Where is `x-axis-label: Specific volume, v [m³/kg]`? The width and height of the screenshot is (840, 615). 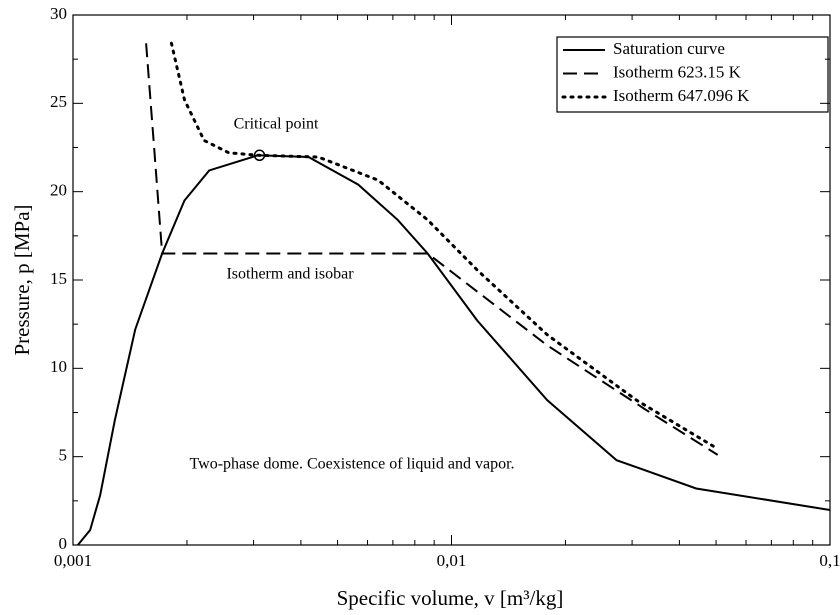
x-axis-label: Specific volume, v [m³/kg] is located at coordinates (450, 598).